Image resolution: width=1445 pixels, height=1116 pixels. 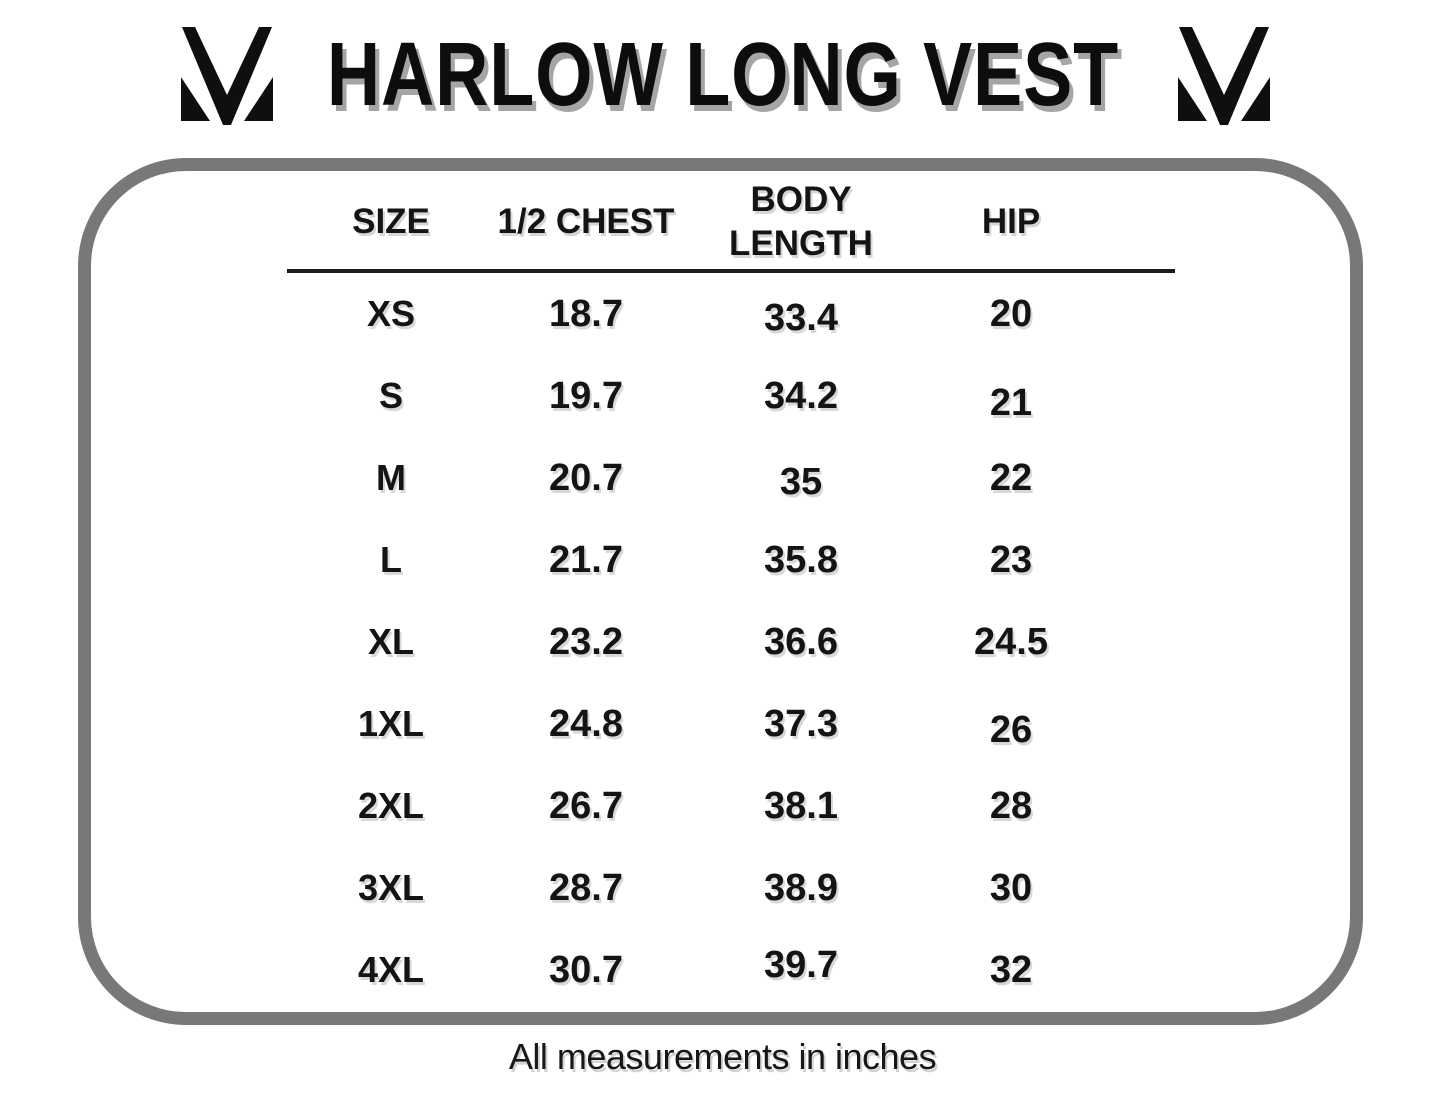 I want to click on table-row: S 19.7 34.2 21, so click(x=733, y=396).